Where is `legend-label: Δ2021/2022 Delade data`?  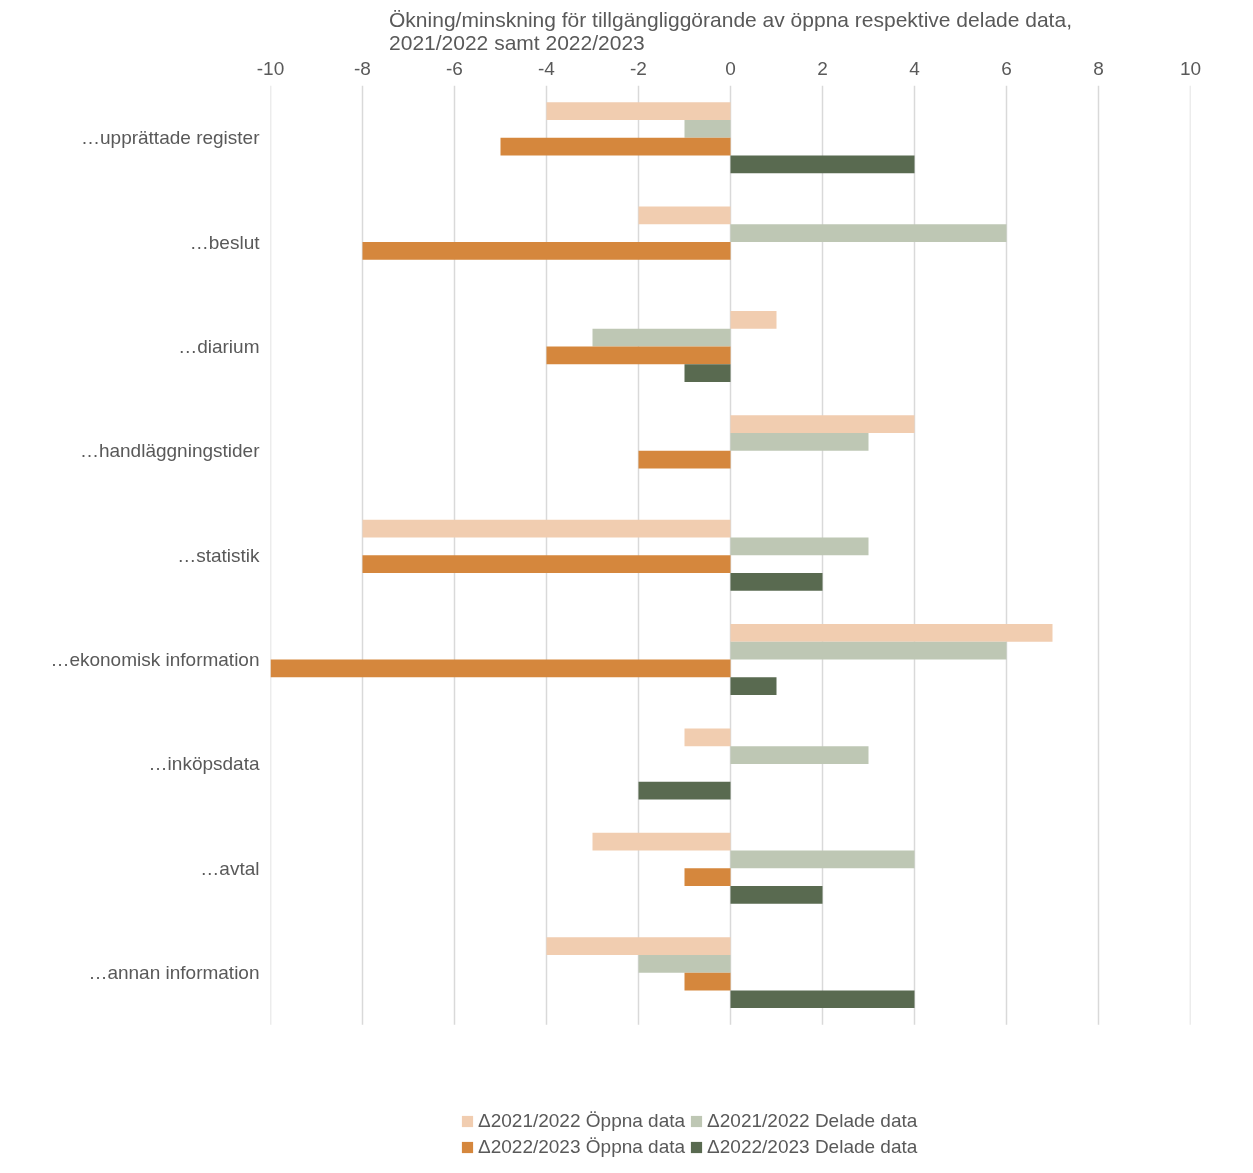
legend-label: Δ2021/2022 Delade data is located at coordinates (812, 1121).